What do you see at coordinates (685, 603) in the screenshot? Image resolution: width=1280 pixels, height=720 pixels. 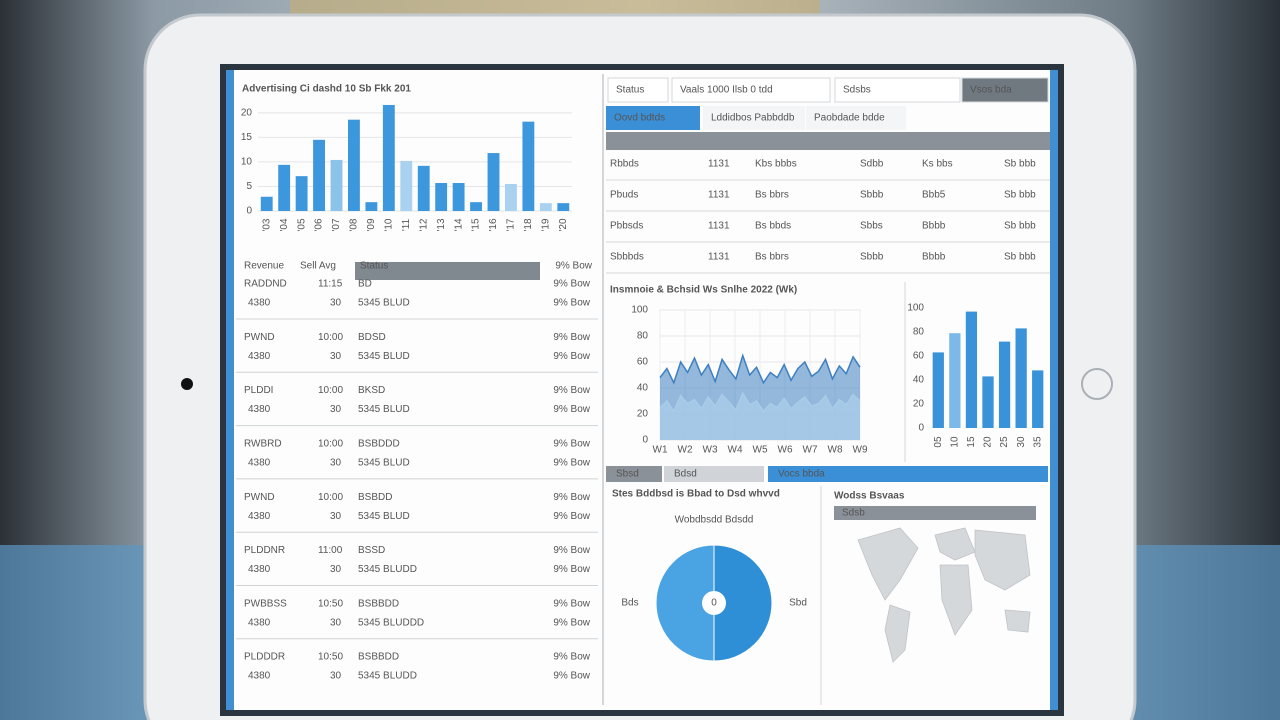 I see `pie-slice` at bounding box center [685, 603].